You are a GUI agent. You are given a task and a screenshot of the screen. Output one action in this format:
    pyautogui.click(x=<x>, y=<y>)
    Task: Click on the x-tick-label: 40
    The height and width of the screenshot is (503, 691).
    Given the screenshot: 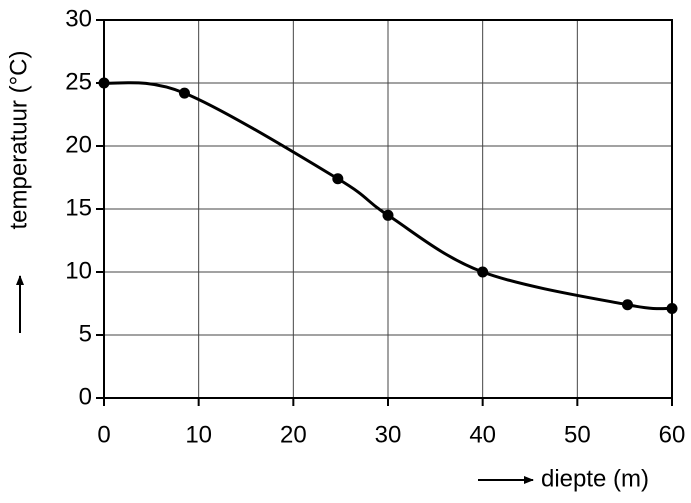 What is the action you would take?
    pyautogui.click(x=482, y=434)
    